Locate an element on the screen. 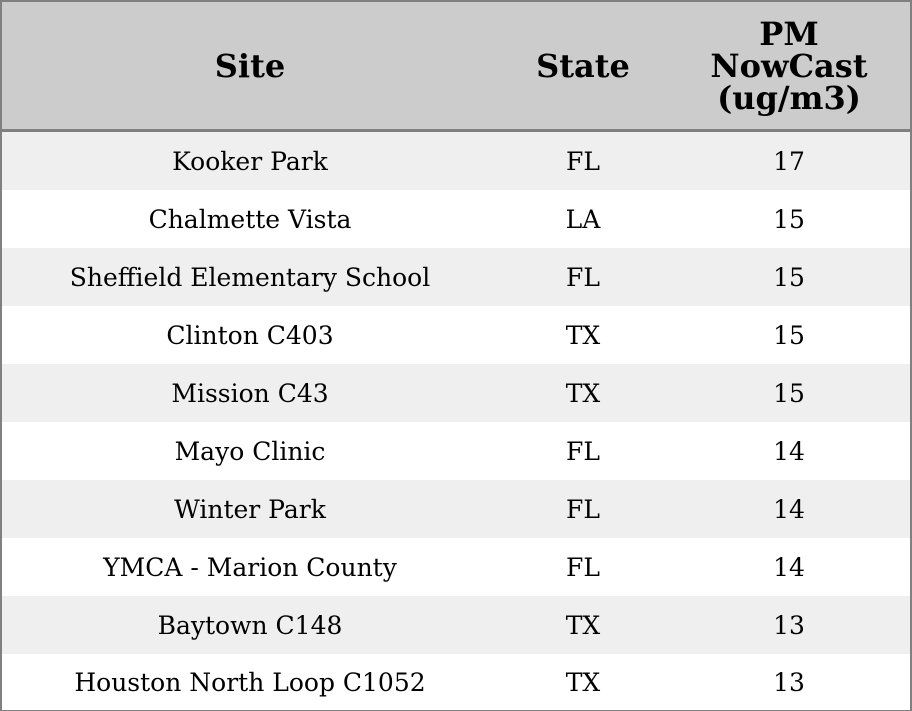 The height and width of the screenshot is (711, 912). header-site: Site is located at coordinates (250, 67).